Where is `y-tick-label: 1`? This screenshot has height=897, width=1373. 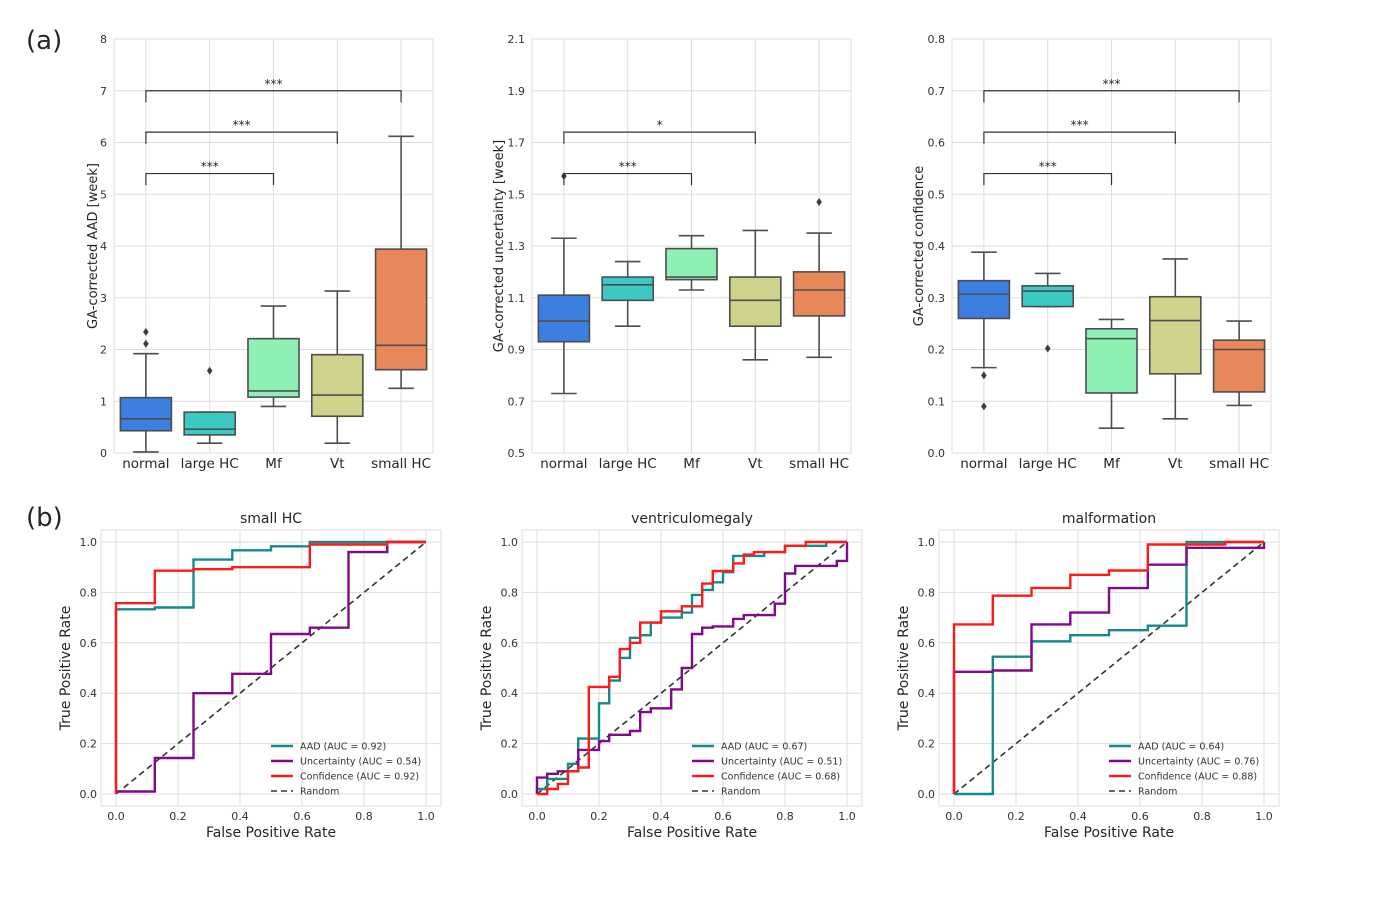 y-tick-label: 1 is located at coordinates (103, 401).